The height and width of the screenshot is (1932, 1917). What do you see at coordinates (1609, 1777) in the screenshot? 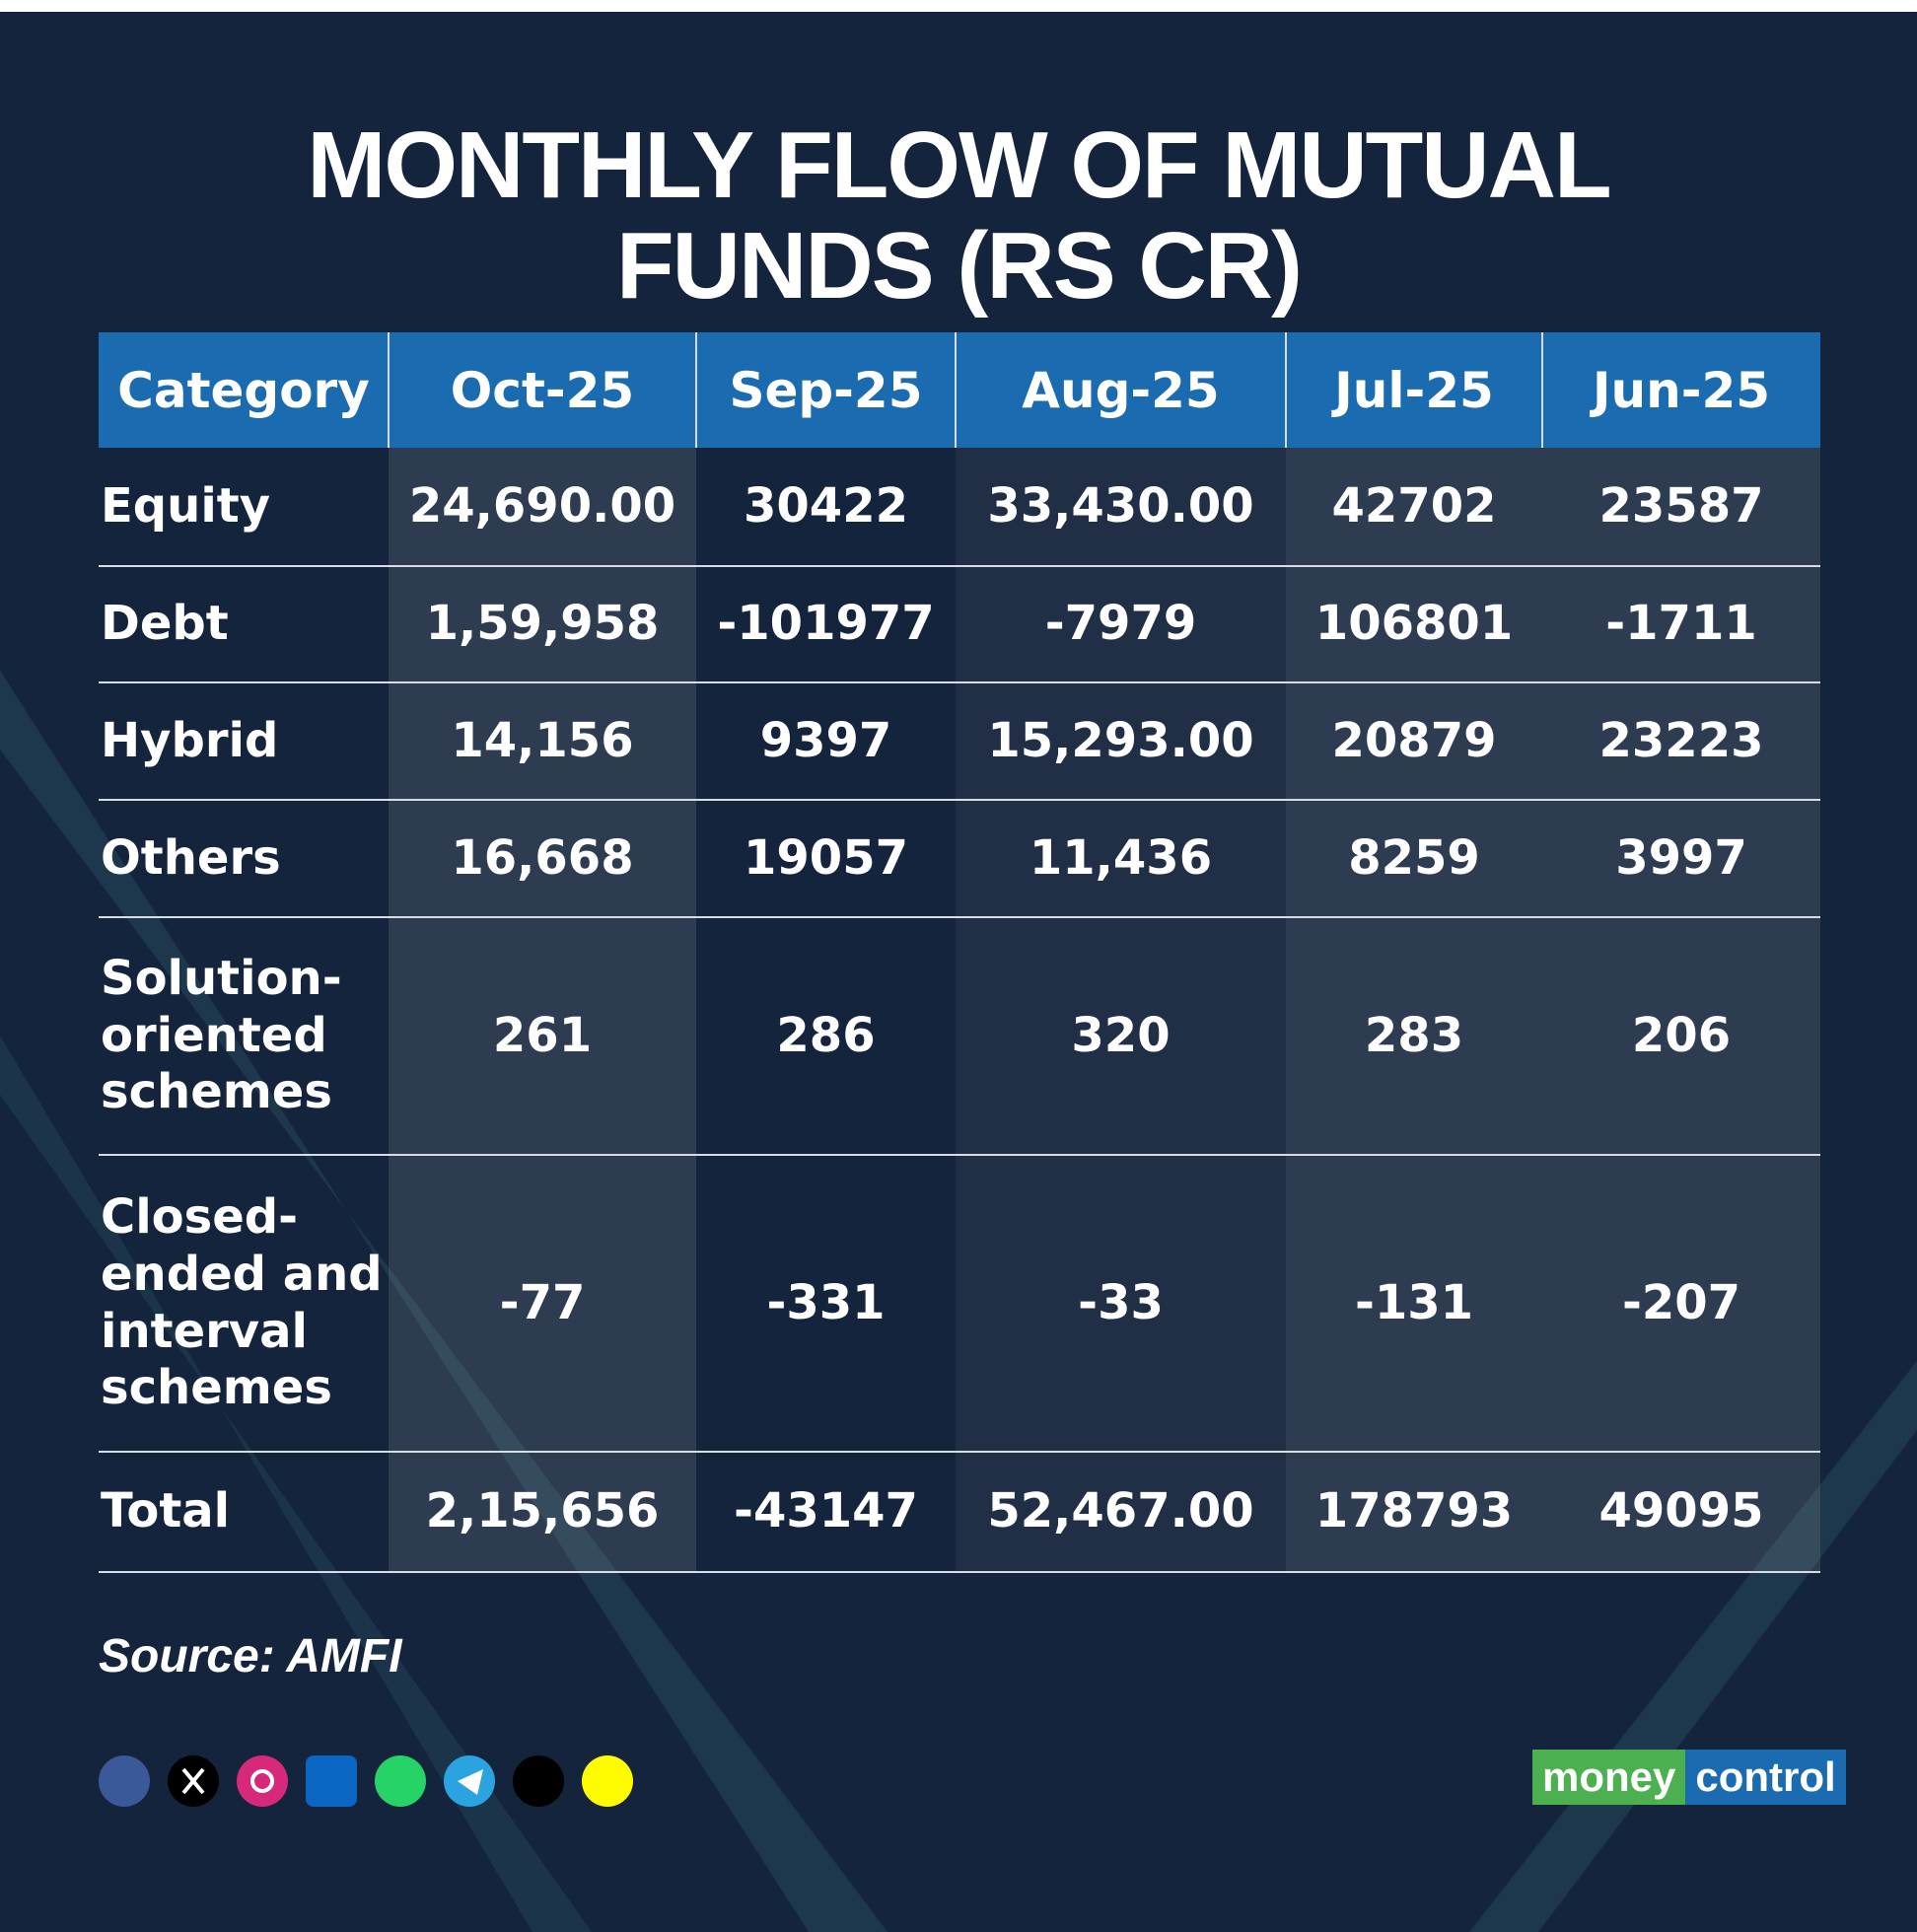
I see `logo-left: money` at bounding box center [1609, 1777].